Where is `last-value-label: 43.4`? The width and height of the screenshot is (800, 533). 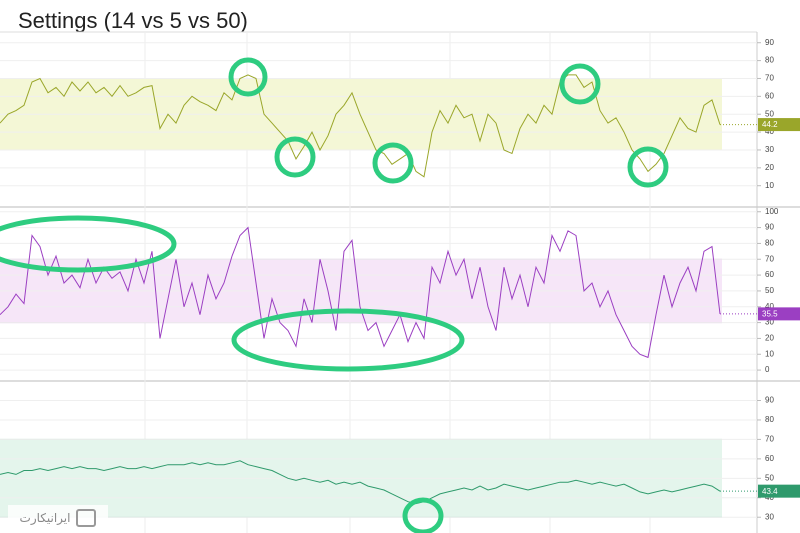
last-value-label: 43.4 is located at coordinates (770, 491).